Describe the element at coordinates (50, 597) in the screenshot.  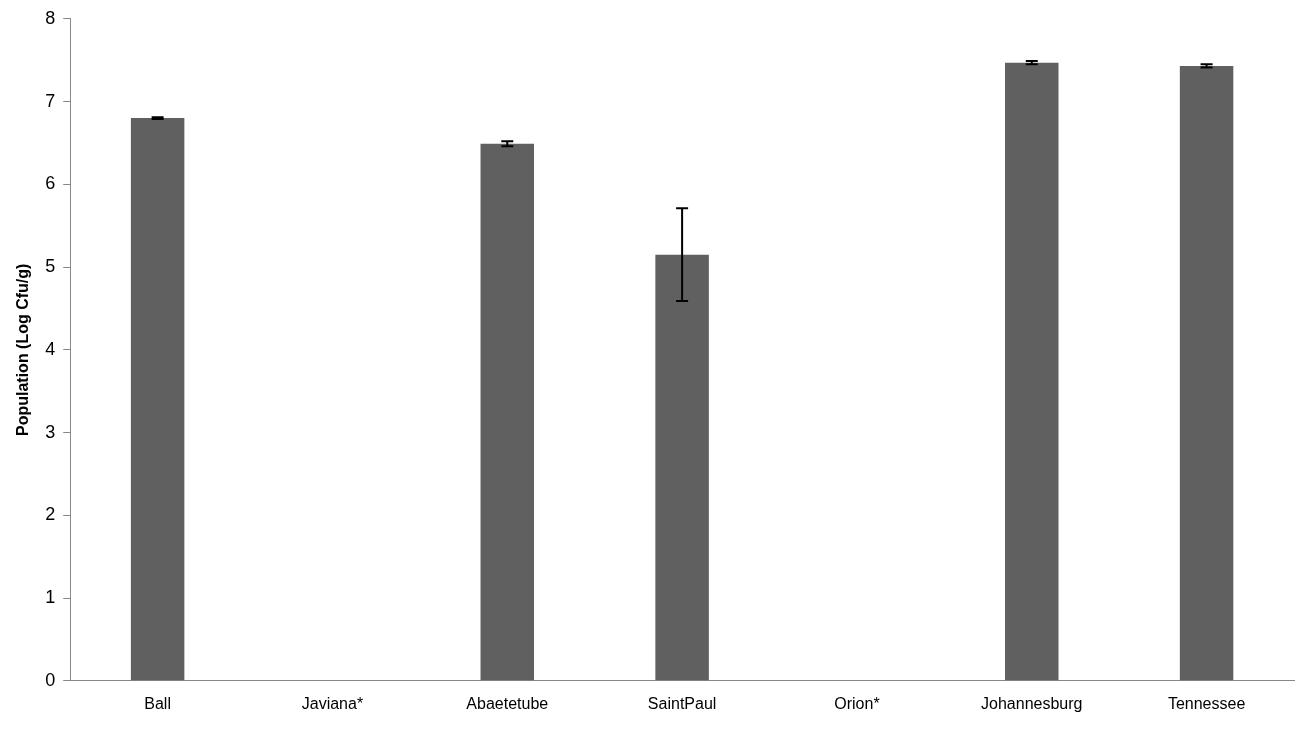
I see `y-tick-label: 1` at that location.